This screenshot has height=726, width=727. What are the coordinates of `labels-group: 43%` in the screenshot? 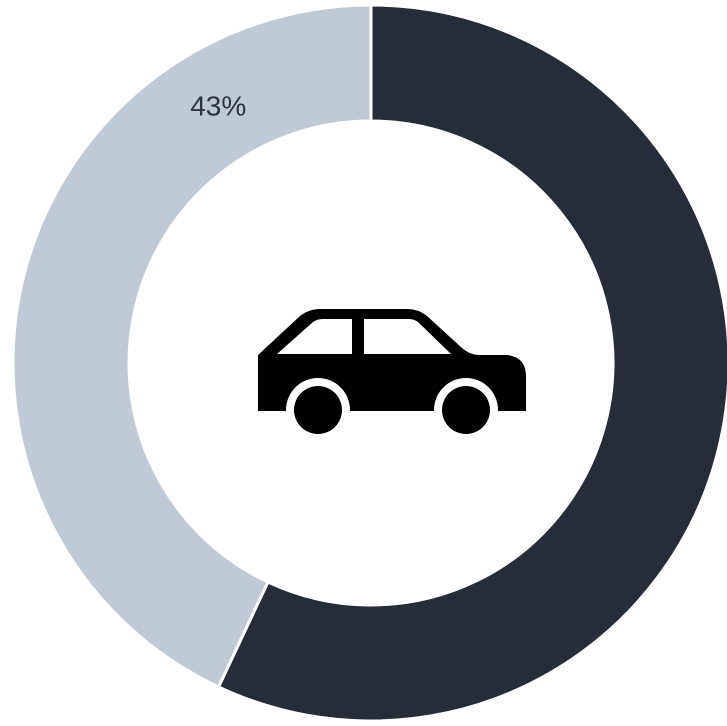 It's located at (218, 106).